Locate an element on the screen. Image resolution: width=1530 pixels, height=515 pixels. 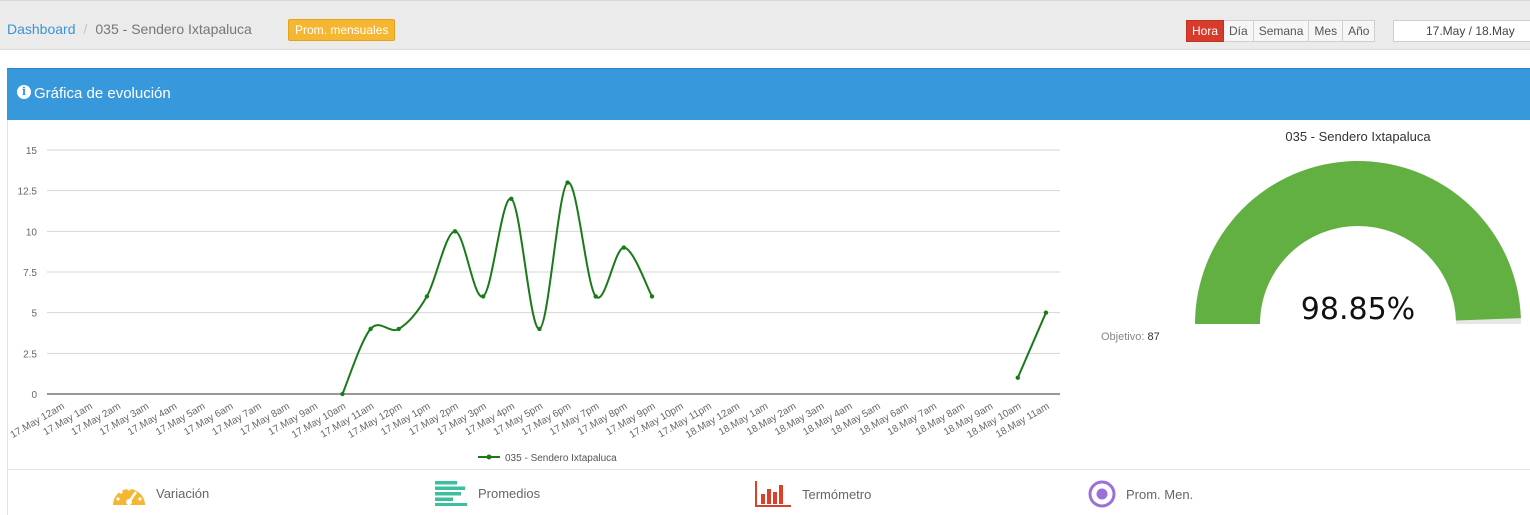
breadcrumb-dashboard-link: Dashboard is located at coordinates (41, 29).